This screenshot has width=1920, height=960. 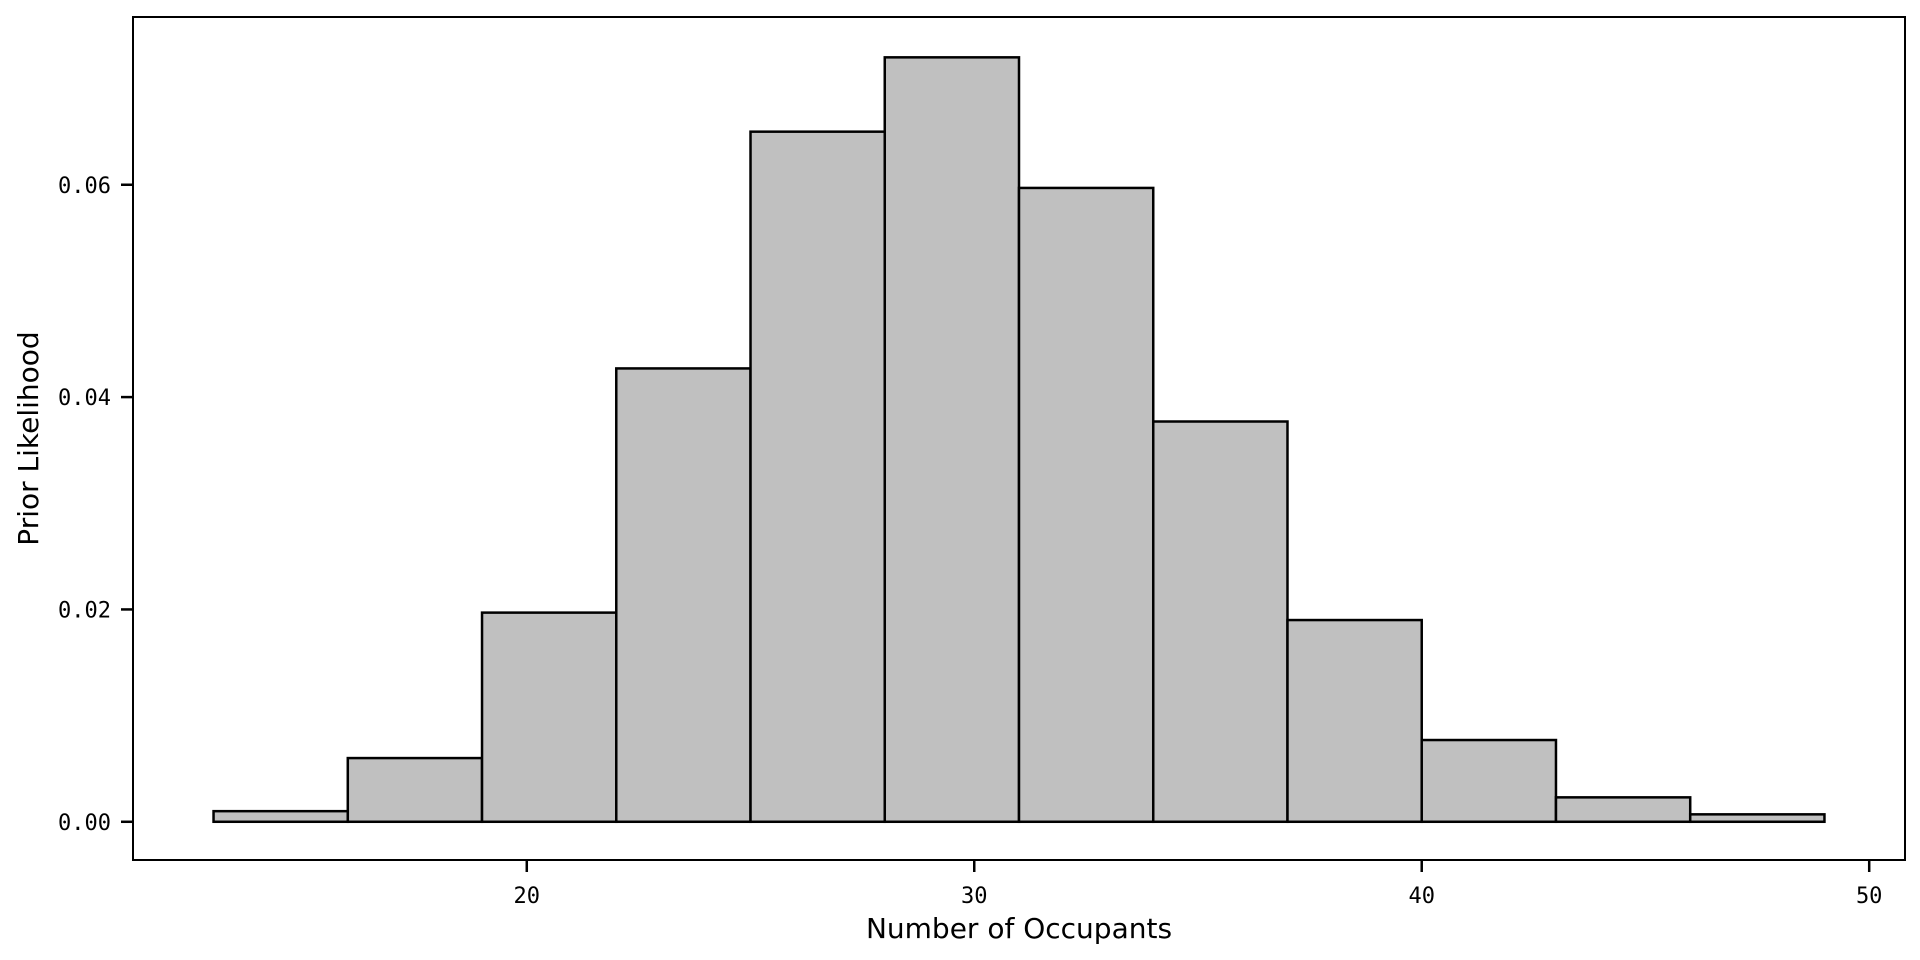 What do you see at coordinates (527, 896) in the screenshot?
I see `x-tick-label: 20` at bounding box center [527, 896].